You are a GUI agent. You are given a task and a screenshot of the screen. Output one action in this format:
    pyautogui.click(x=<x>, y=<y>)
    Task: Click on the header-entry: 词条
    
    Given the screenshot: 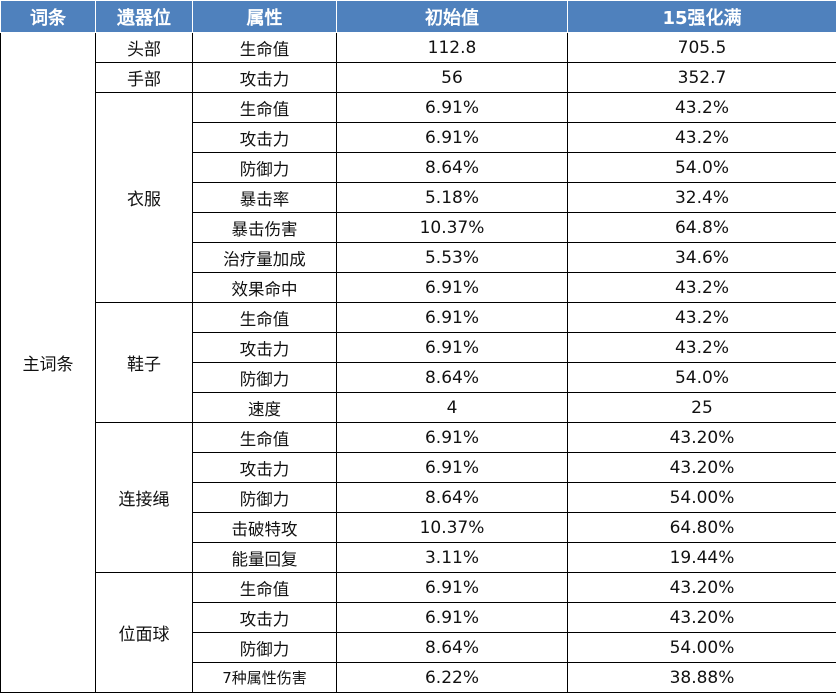 What is the action you would take?
    pyautogui.click(x=48, y=16)
    